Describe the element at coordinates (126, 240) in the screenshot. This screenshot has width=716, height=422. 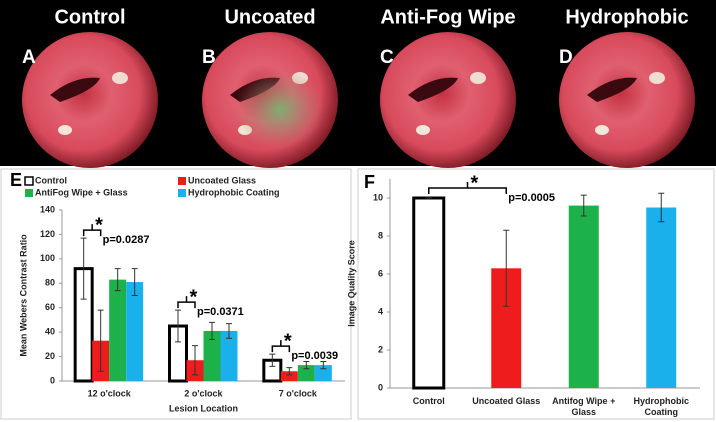
I see `p-value: p=0.0287` at that location.